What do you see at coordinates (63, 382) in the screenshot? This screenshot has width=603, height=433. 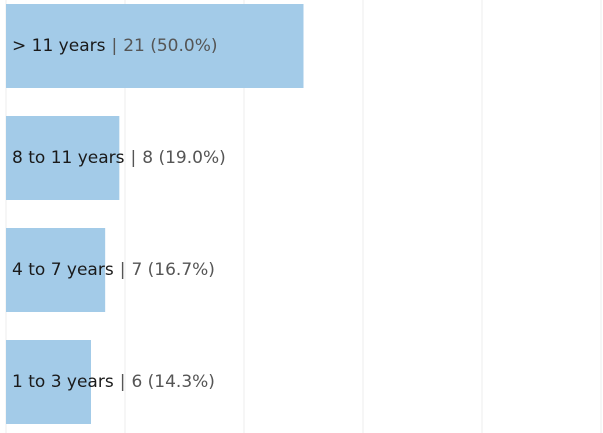 I see `category-label: 1 to 3 years` at bounding box center [63, 382].